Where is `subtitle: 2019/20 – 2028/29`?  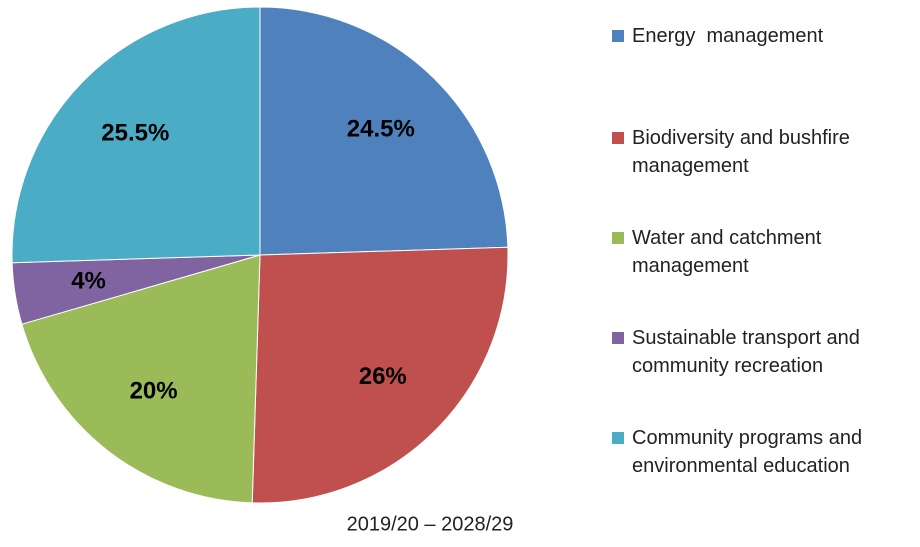
subtitle: 2019/20 – 2028/29 is located at coordinates (430, 524).